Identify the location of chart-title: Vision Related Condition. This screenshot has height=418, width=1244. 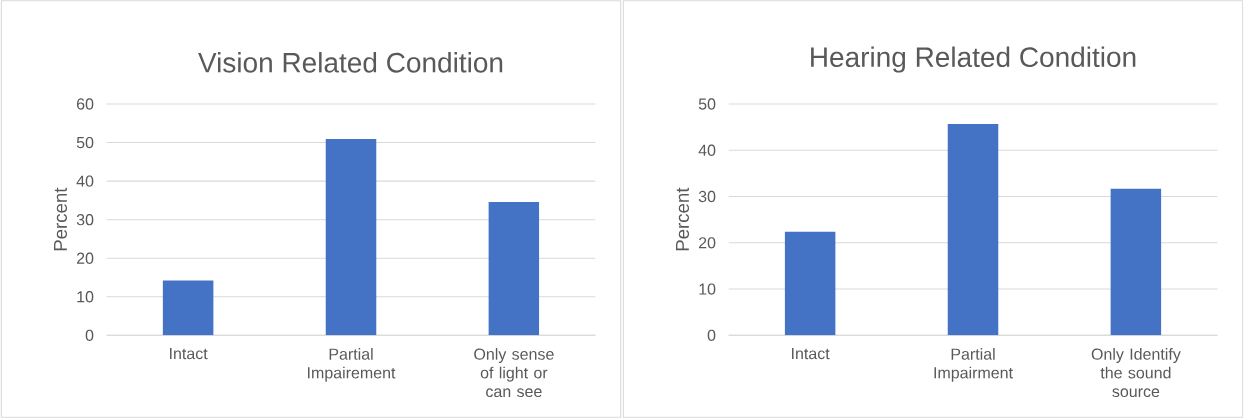
(350, 62).